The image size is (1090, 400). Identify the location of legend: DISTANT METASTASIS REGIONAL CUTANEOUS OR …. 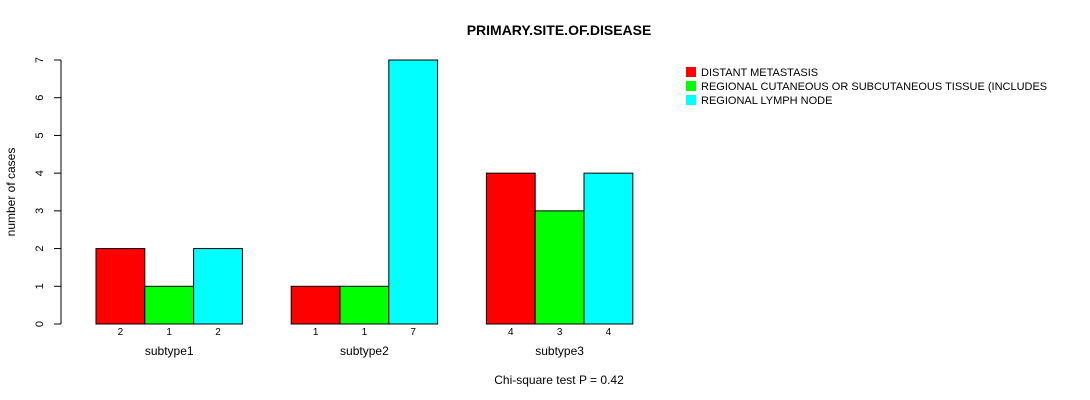
(866, 87).